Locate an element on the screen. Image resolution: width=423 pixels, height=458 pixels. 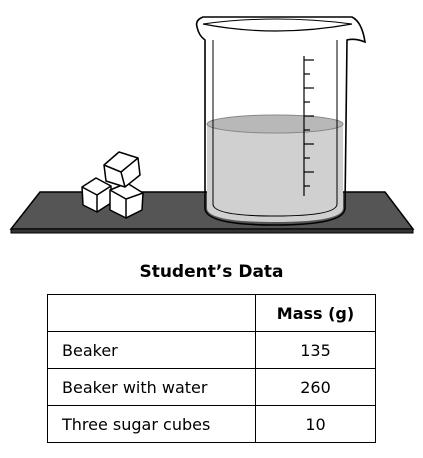
table-title: Student’s Data is located at coordinates (211, 272).